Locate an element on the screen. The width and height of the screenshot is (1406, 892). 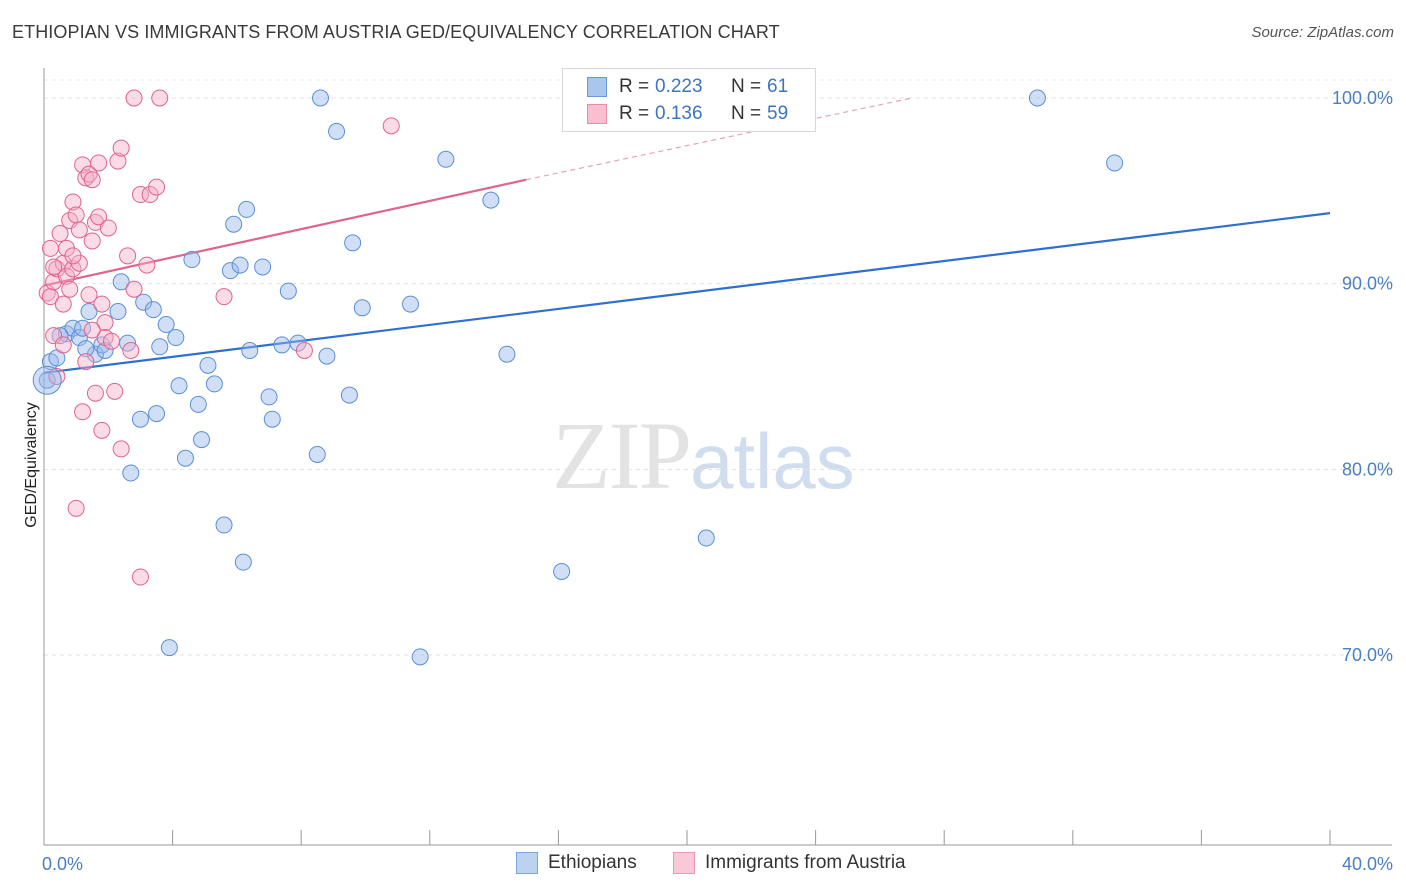
y-tick-label: 70.0% is located at coordinates (1367, 655).